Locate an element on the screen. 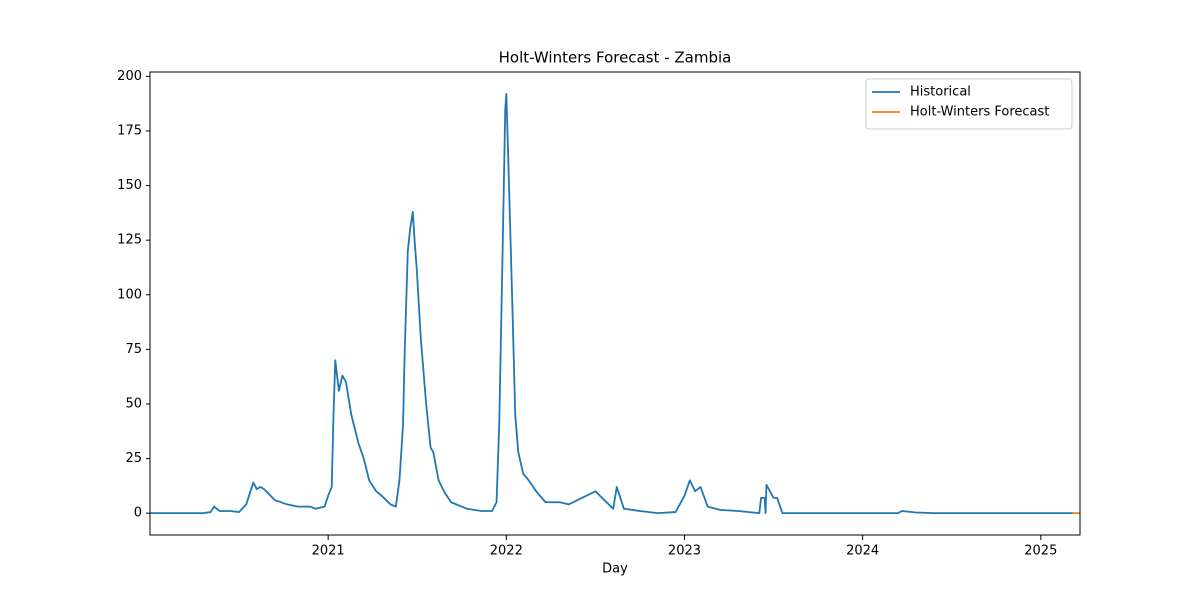 This screenshot has height=604, width=1200. legend-box is located at coordinates (969, 104).